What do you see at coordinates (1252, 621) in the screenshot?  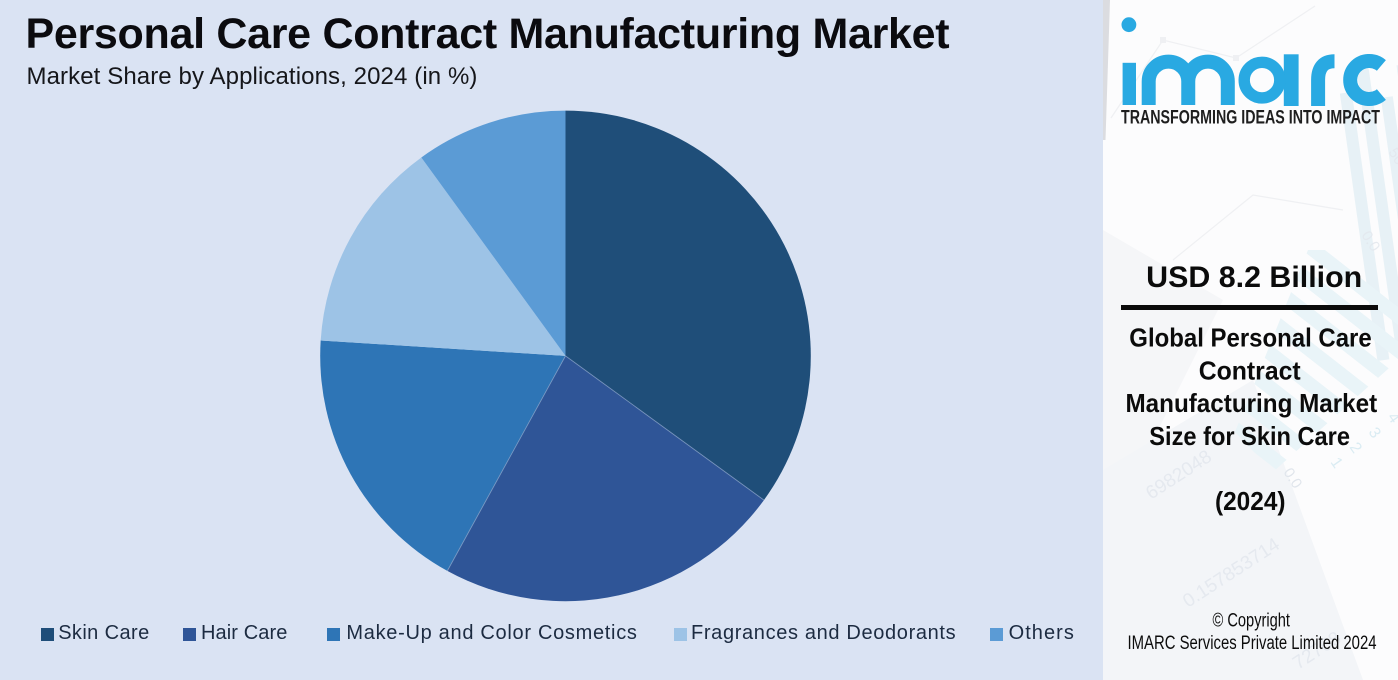 I see `svg-text: © Copyright` at bounding box center [1252, 621].